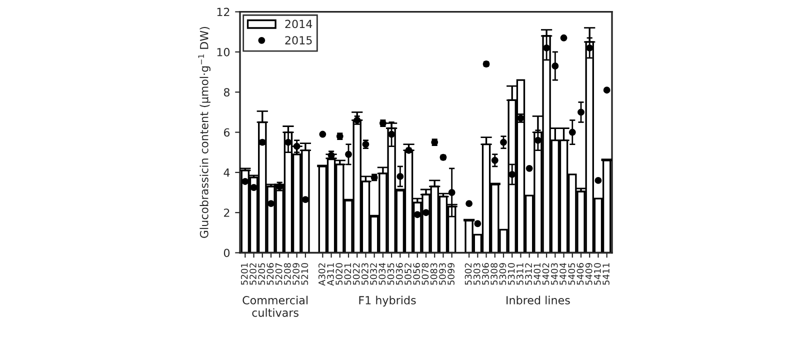  What do you see at coordinates (227, 132) in the screenshot?
I see `y-tick-label: 6` at bounding box center [227, 132].